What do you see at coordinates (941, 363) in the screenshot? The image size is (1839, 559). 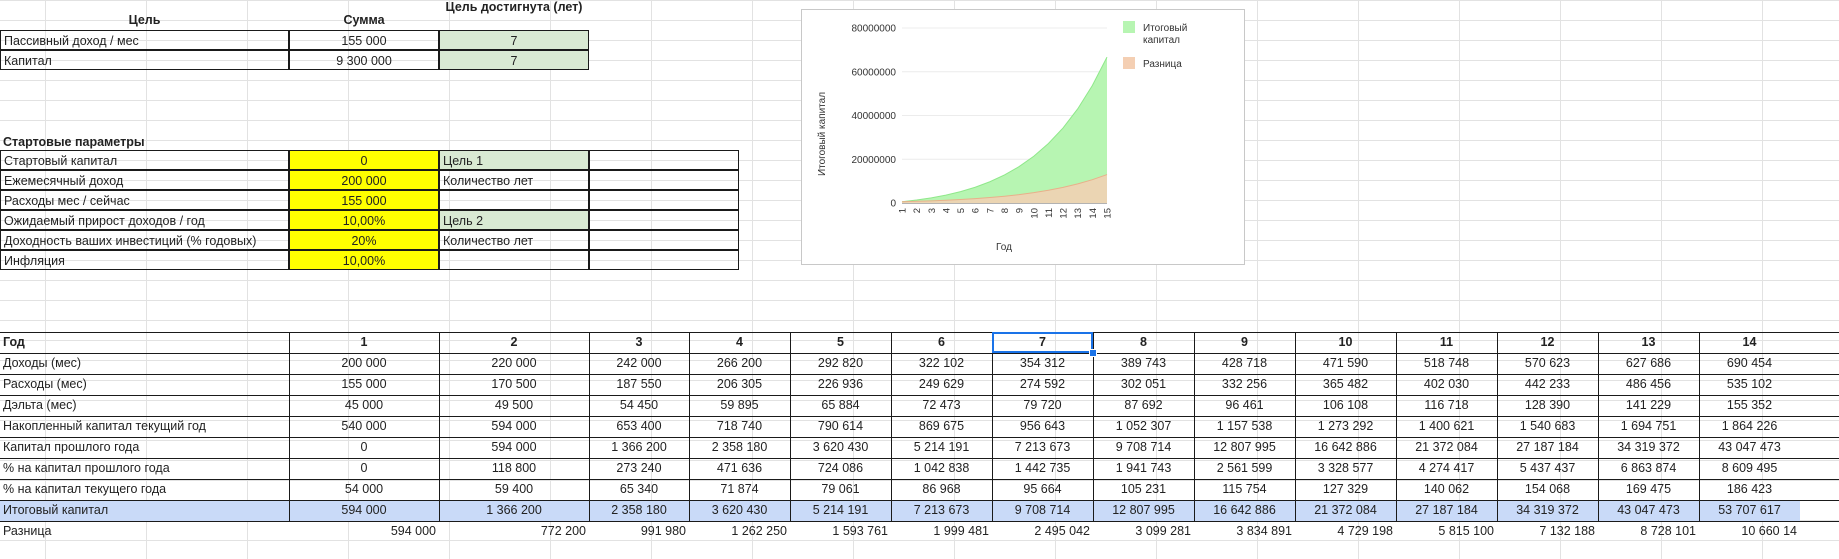 I see `table-cell: 322 102` at bounding box center [941, 363].